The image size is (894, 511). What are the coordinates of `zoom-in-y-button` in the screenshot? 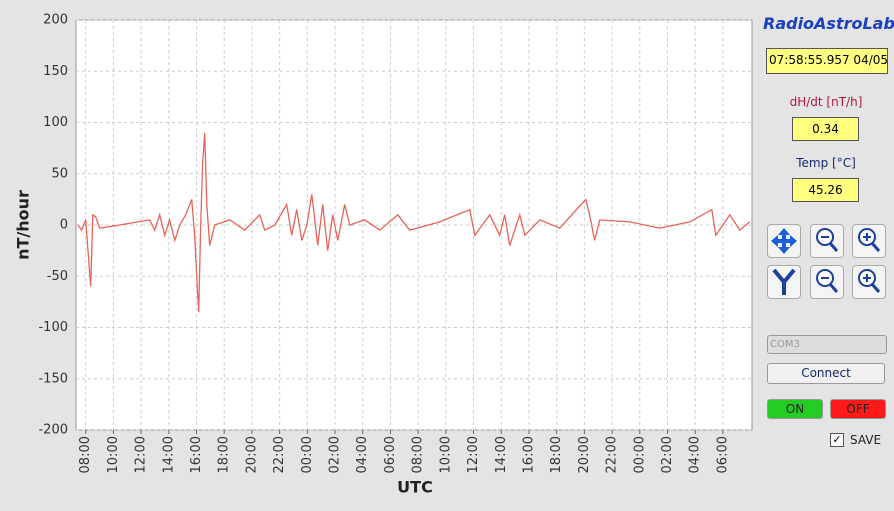 It's located at (869, 241).